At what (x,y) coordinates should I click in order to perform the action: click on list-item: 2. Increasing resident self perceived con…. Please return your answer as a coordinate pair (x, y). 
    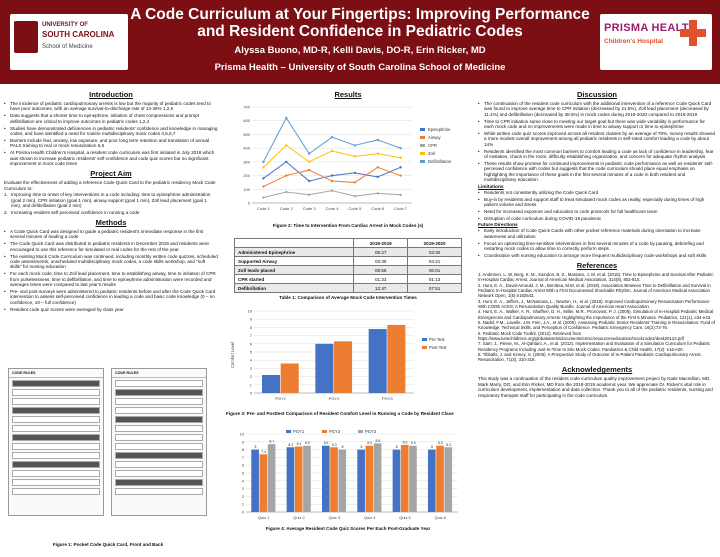
    Looking at the image, I should click on (72, 212).